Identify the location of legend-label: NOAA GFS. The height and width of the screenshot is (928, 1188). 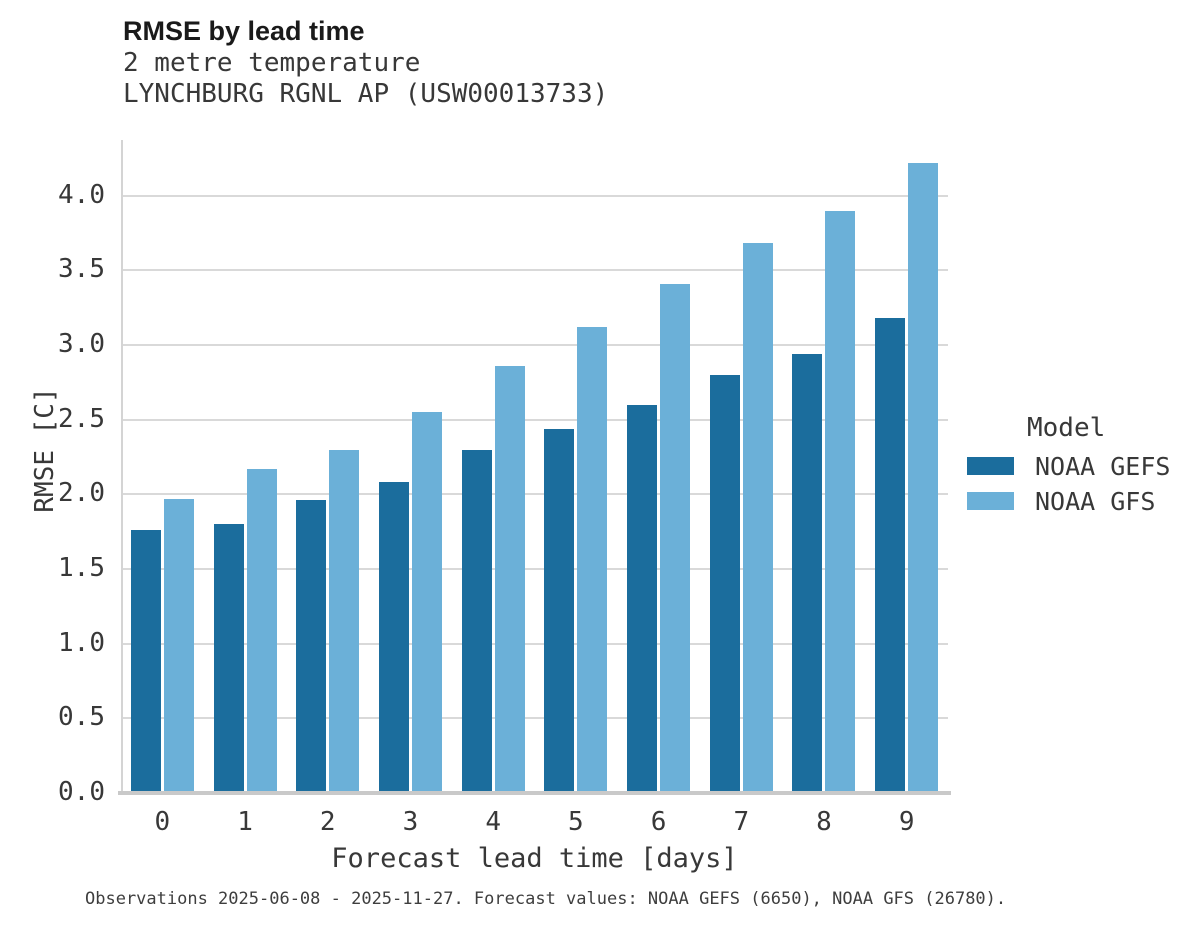
(1095, 501).